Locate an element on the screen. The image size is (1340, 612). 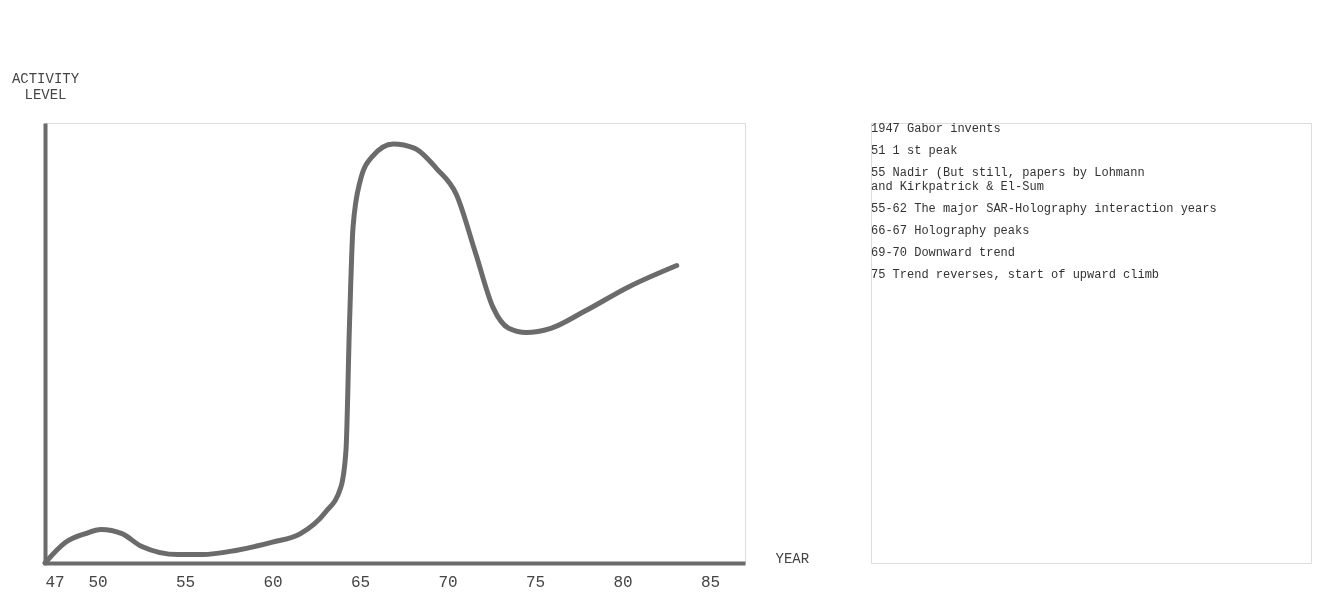
x-tick-label: 55 is located at coordinates (185, 582).